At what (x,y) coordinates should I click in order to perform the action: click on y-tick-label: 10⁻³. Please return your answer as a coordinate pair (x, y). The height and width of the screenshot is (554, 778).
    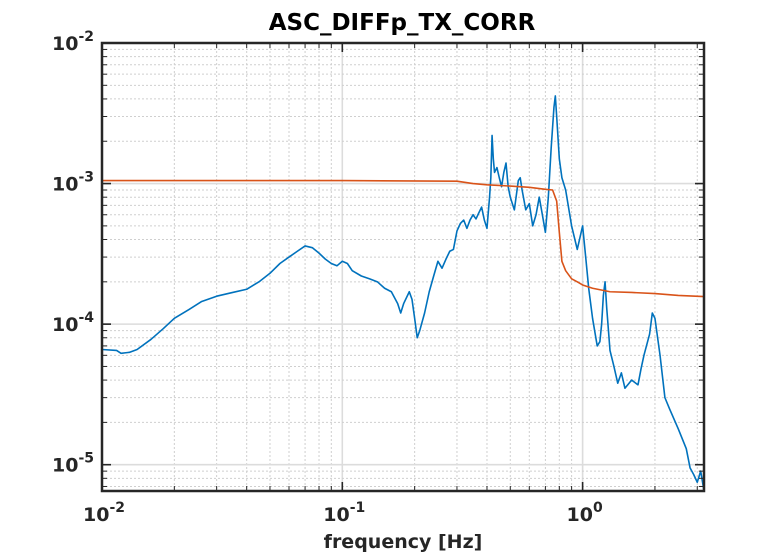
    Looking at the image, I should click on (73, 183).